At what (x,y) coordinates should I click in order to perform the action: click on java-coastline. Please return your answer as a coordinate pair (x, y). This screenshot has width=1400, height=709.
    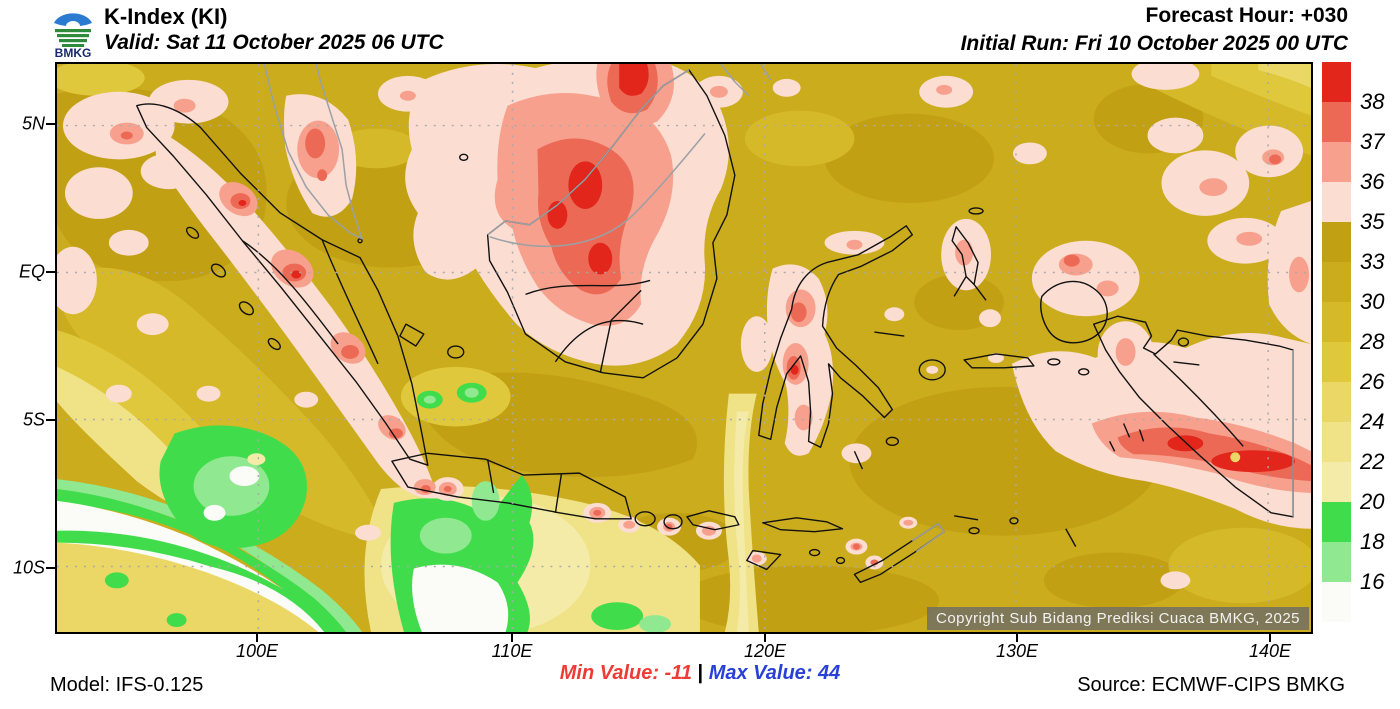
    Looking at the image, I should click on (511, 486).